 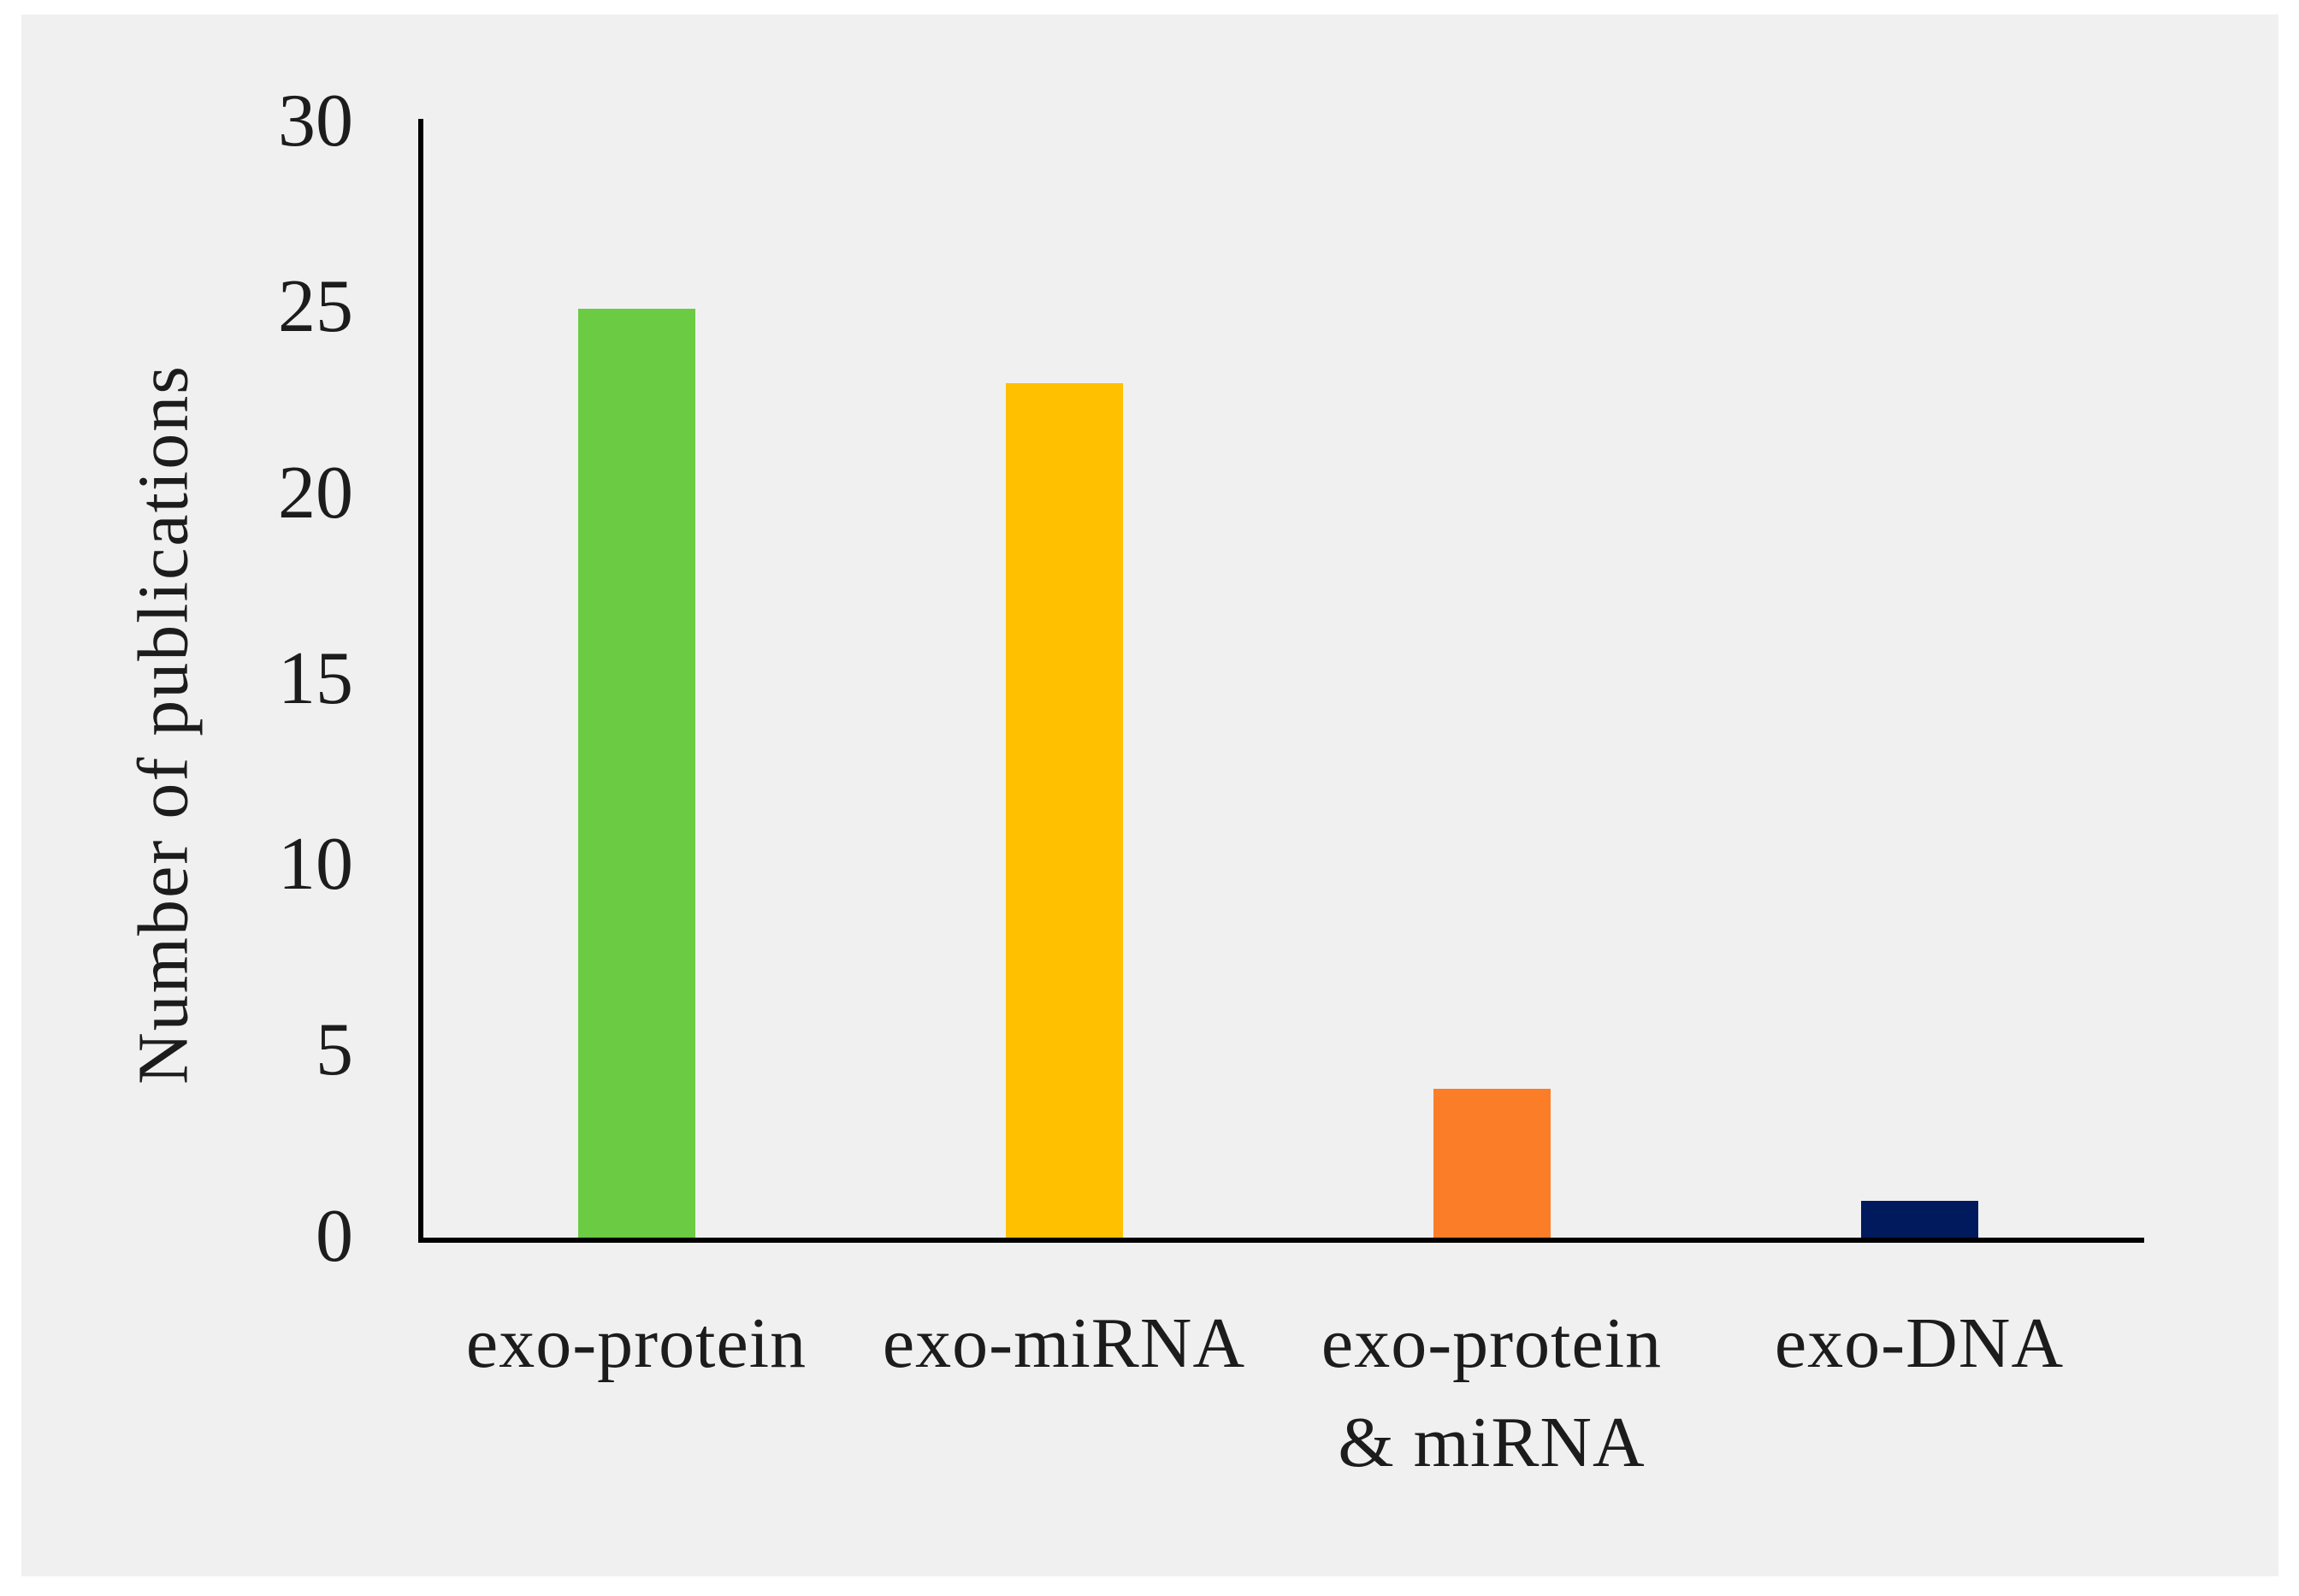 What do you see at coordinates (1492, 1442) in the screenshot?
I see `x-label-line: & miRNA` at bounding box center [1492, 1442].